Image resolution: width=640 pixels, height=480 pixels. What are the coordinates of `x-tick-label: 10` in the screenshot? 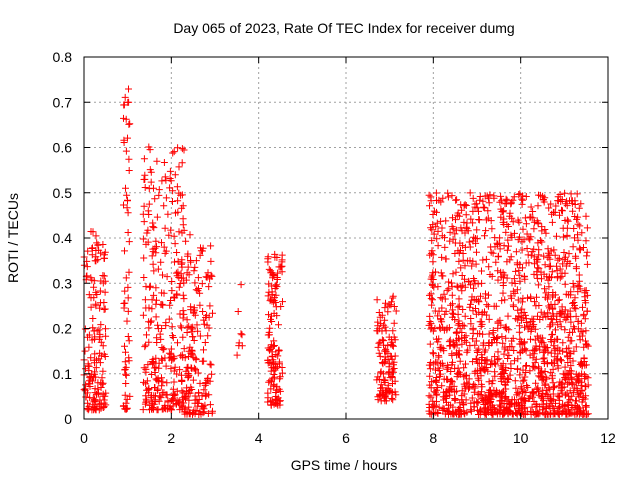 It's located at (521, 438).